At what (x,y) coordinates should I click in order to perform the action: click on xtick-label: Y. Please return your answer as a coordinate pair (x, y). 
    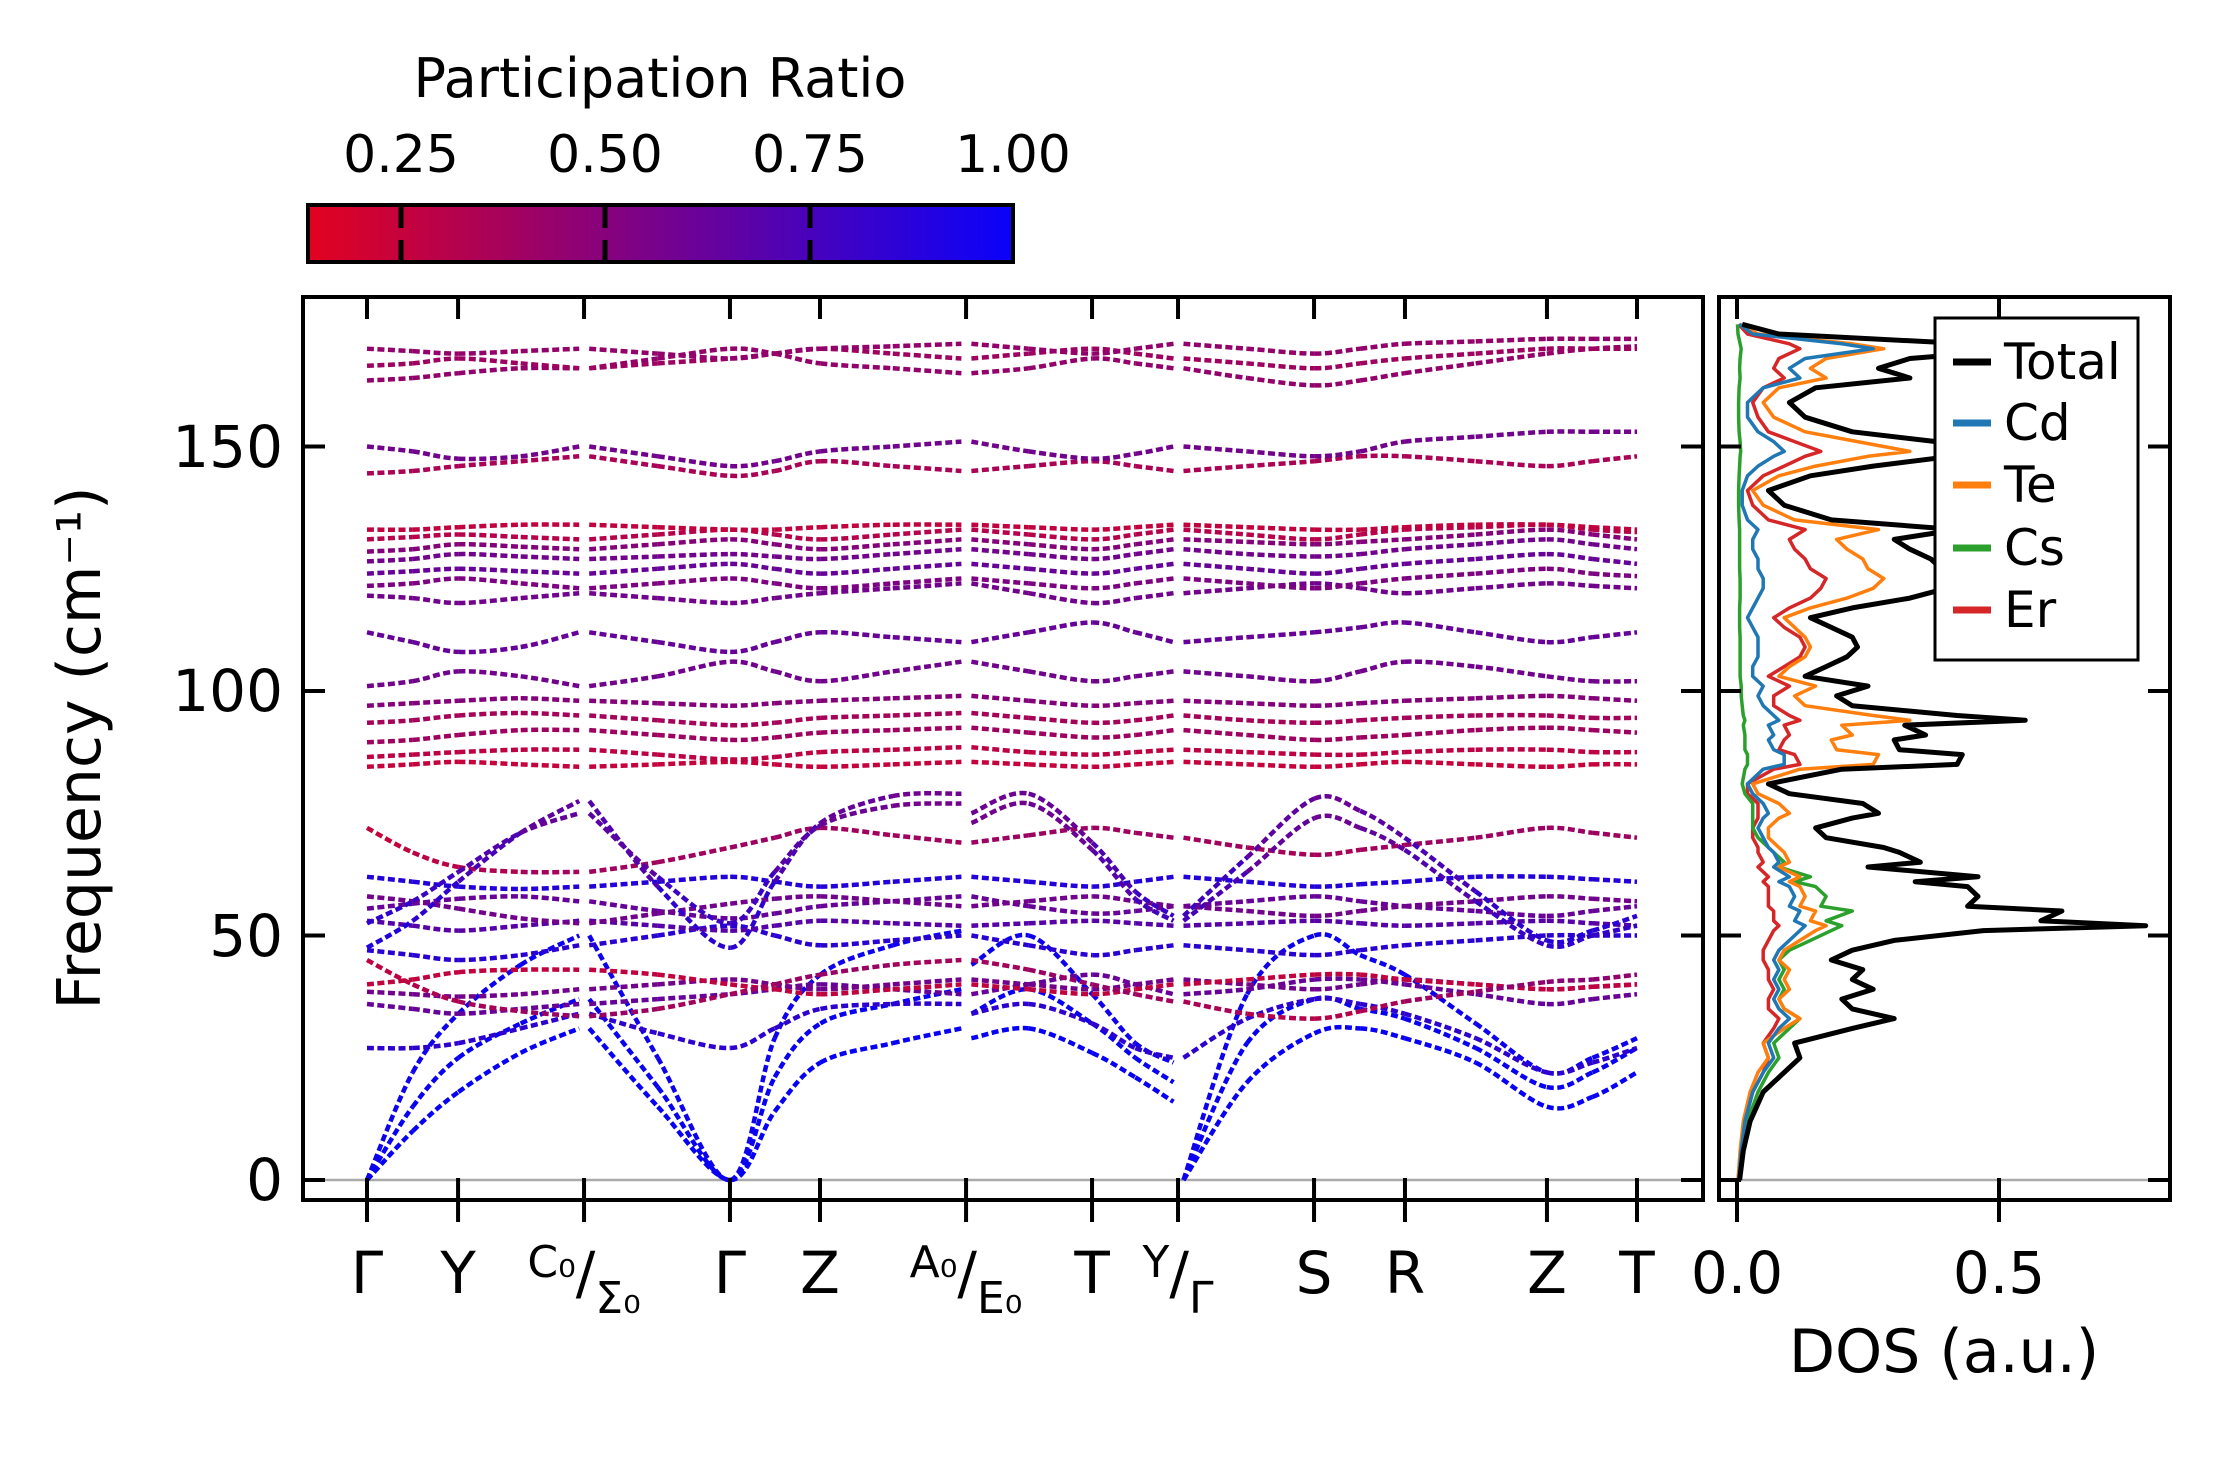
    Looking at the image, I should click on (457, 1273).